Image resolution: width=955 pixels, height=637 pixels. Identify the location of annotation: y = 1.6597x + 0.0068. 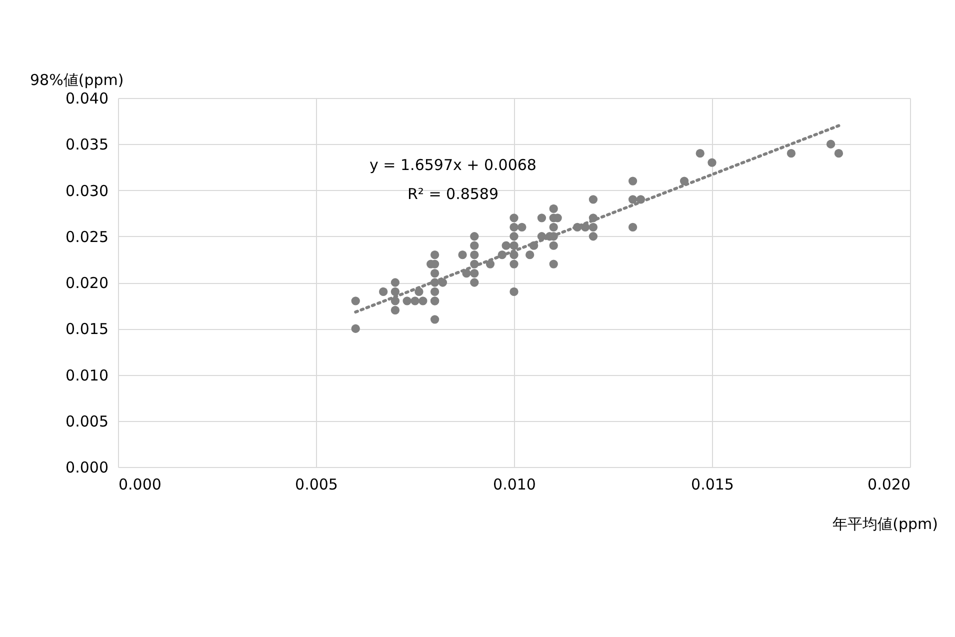
(453, 165).